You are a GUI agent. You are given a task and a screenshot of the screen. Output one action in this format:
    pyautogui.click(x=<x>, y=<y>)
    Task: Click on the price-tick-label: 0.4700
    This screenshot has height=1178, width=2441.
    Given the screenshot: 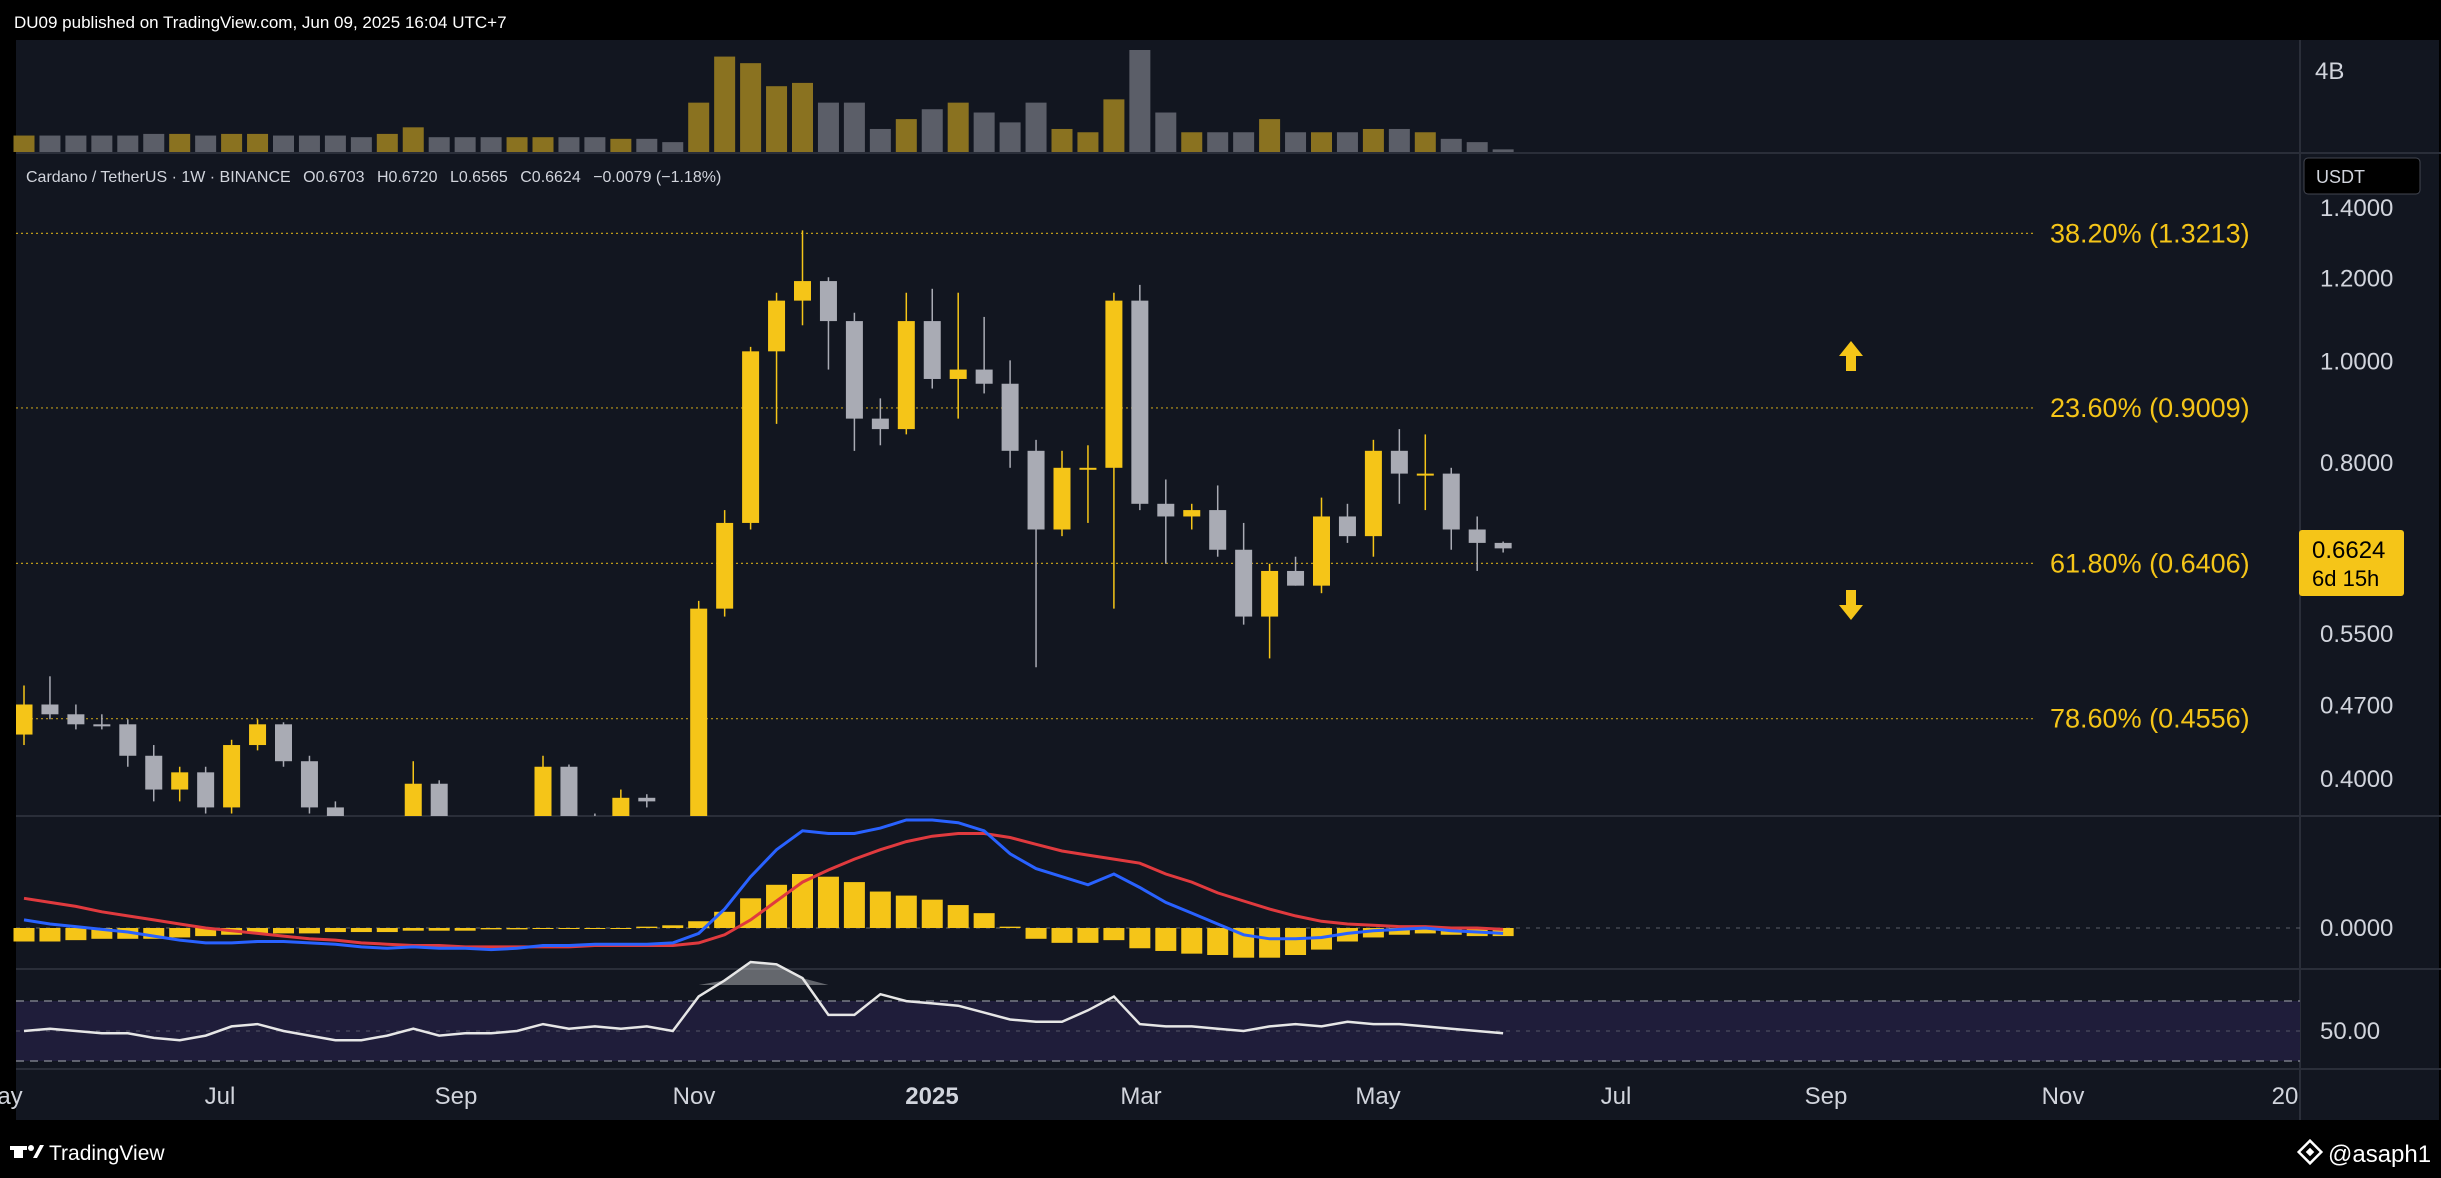 What is the action you would take?
    pyautogui.click(x=2356, y=705)
    